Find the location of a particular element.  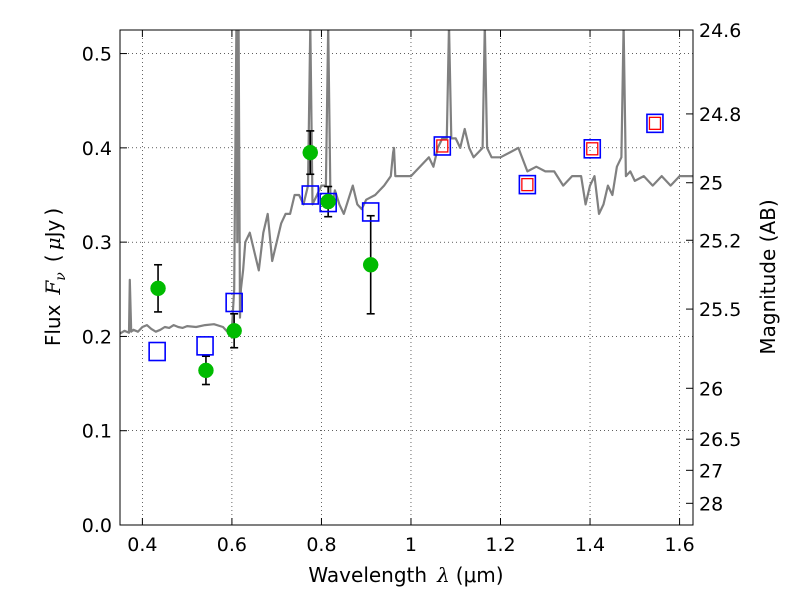

y2-tick-label: 26 is located at coordinates (711, 389).